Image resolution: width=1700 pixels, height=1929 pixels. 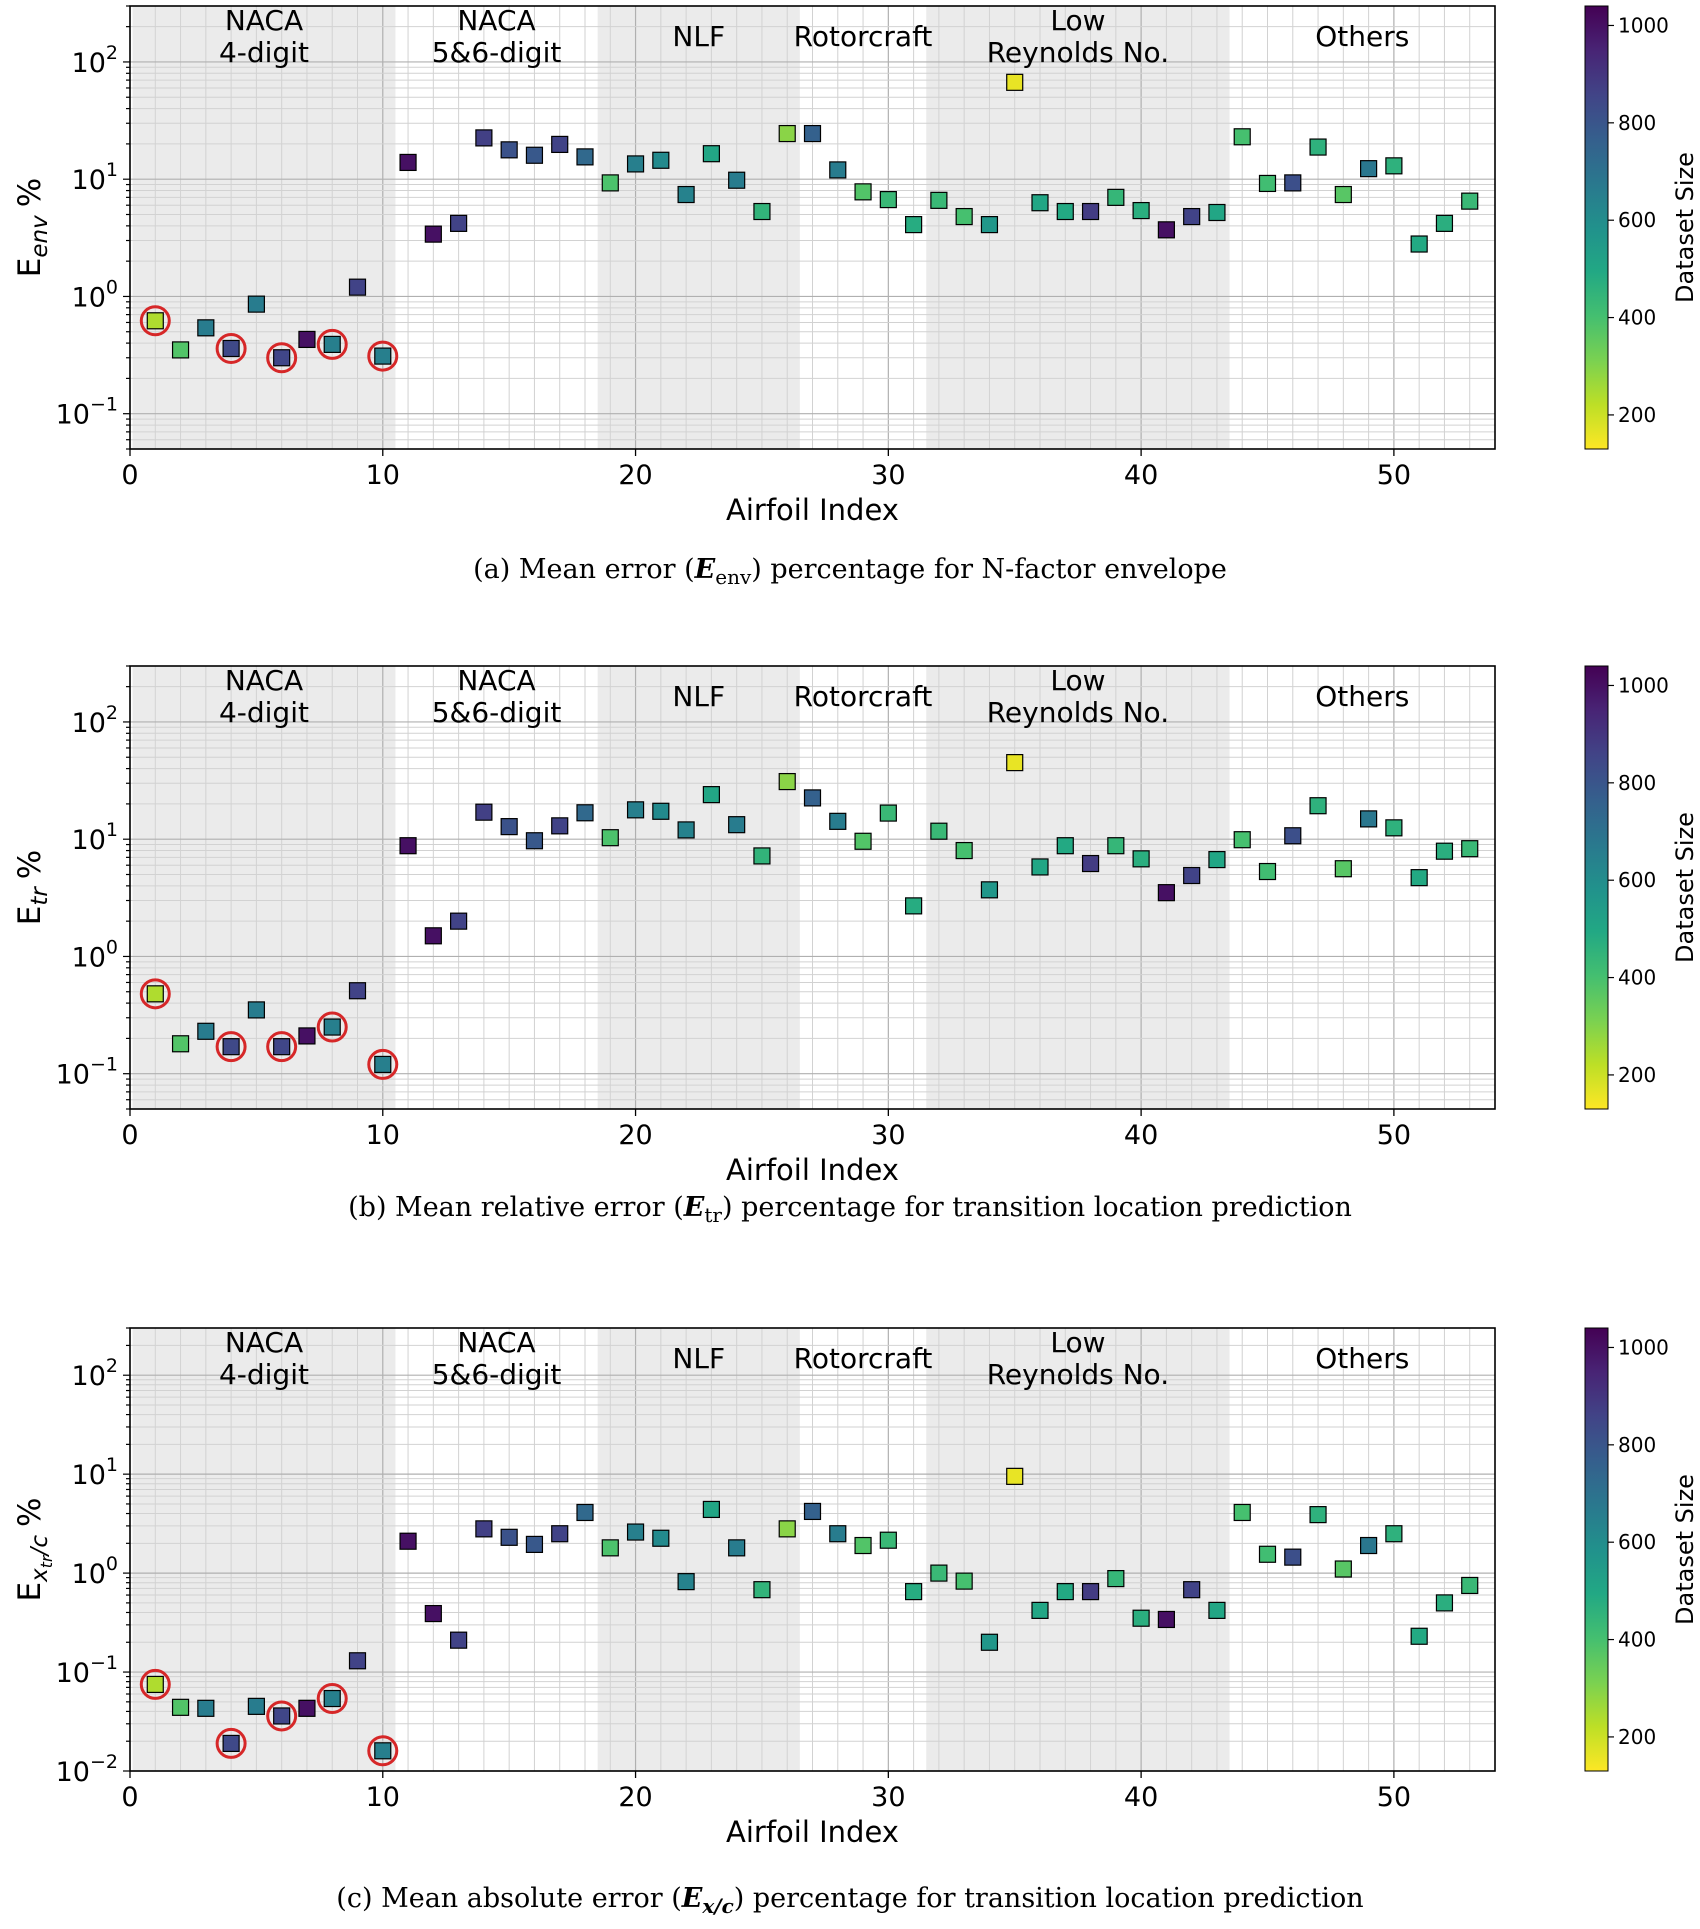 What do you see at coordinates (1637, 220) in the screenshot?
I see `colorbar-tick-label: 600` at bounding box center [1637, 220].